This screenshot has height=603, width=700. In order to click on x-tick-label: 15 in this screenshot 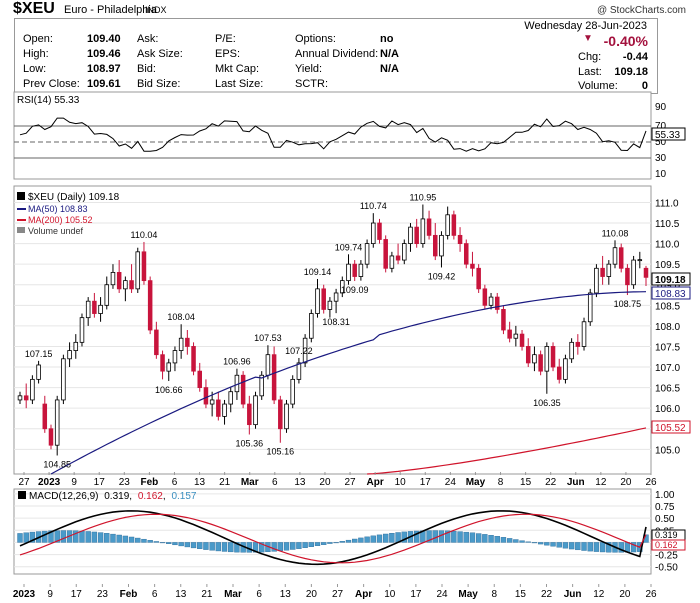, I will do `click(526, 482)`.